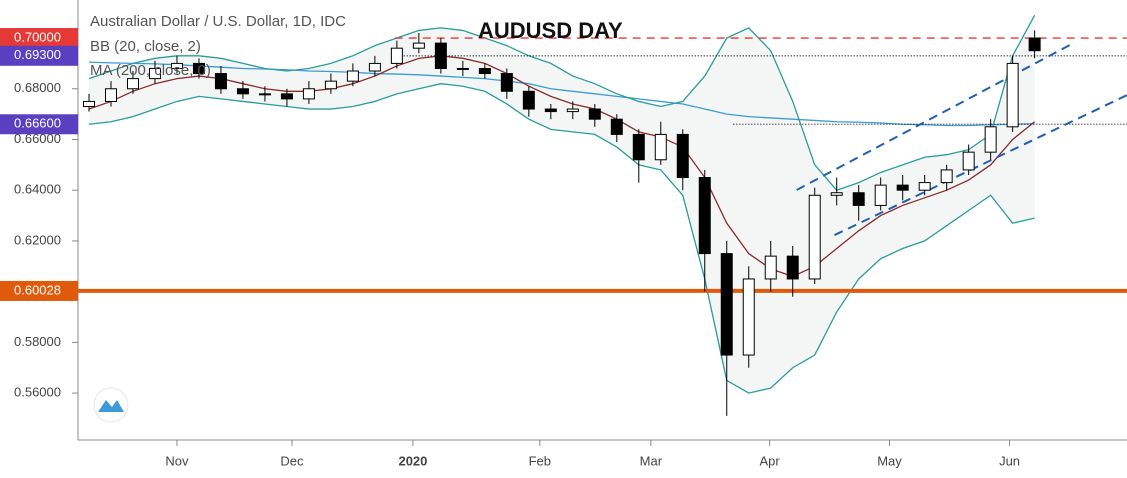 This screenshot has height=478, width=1127. Describe the element at coordinates (770, 460) in the screenshot. I see `x-tick-label: Apr` at that location.